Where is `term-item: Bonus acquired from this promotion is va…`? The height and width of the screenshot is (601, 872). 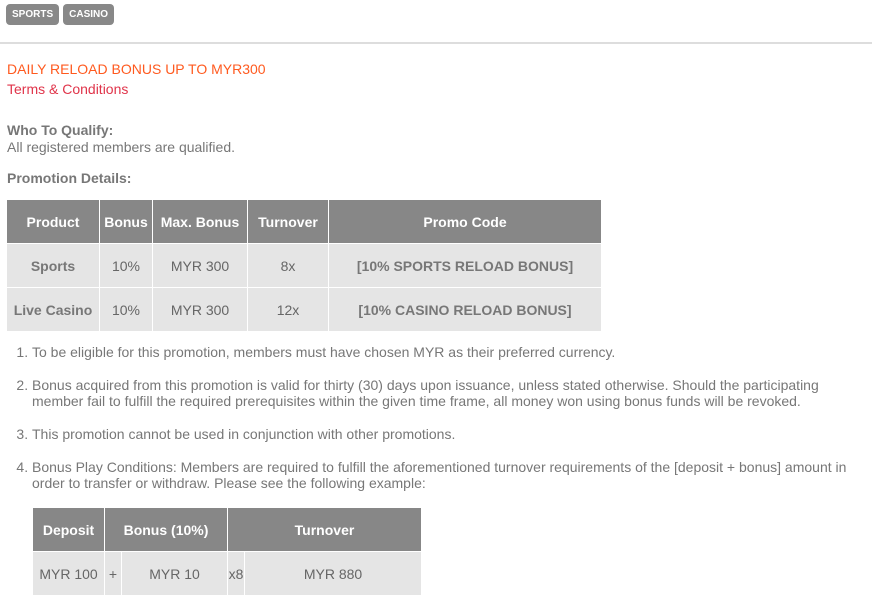
term-item: Bonus acquired from this promotion is va… is located at coordinates (447, 393).